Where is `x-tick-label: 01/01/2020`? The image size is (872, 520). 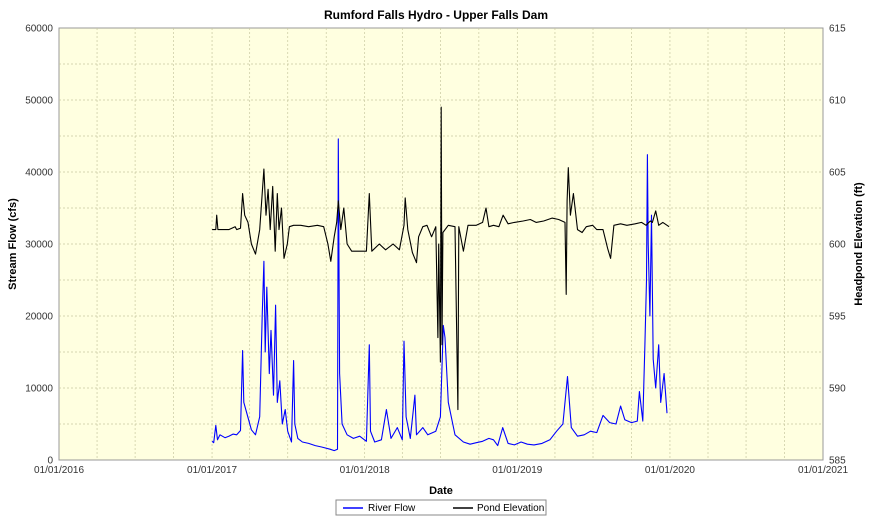
x-tick-label: 01/01/2020 is located at coordinates (670, 470).